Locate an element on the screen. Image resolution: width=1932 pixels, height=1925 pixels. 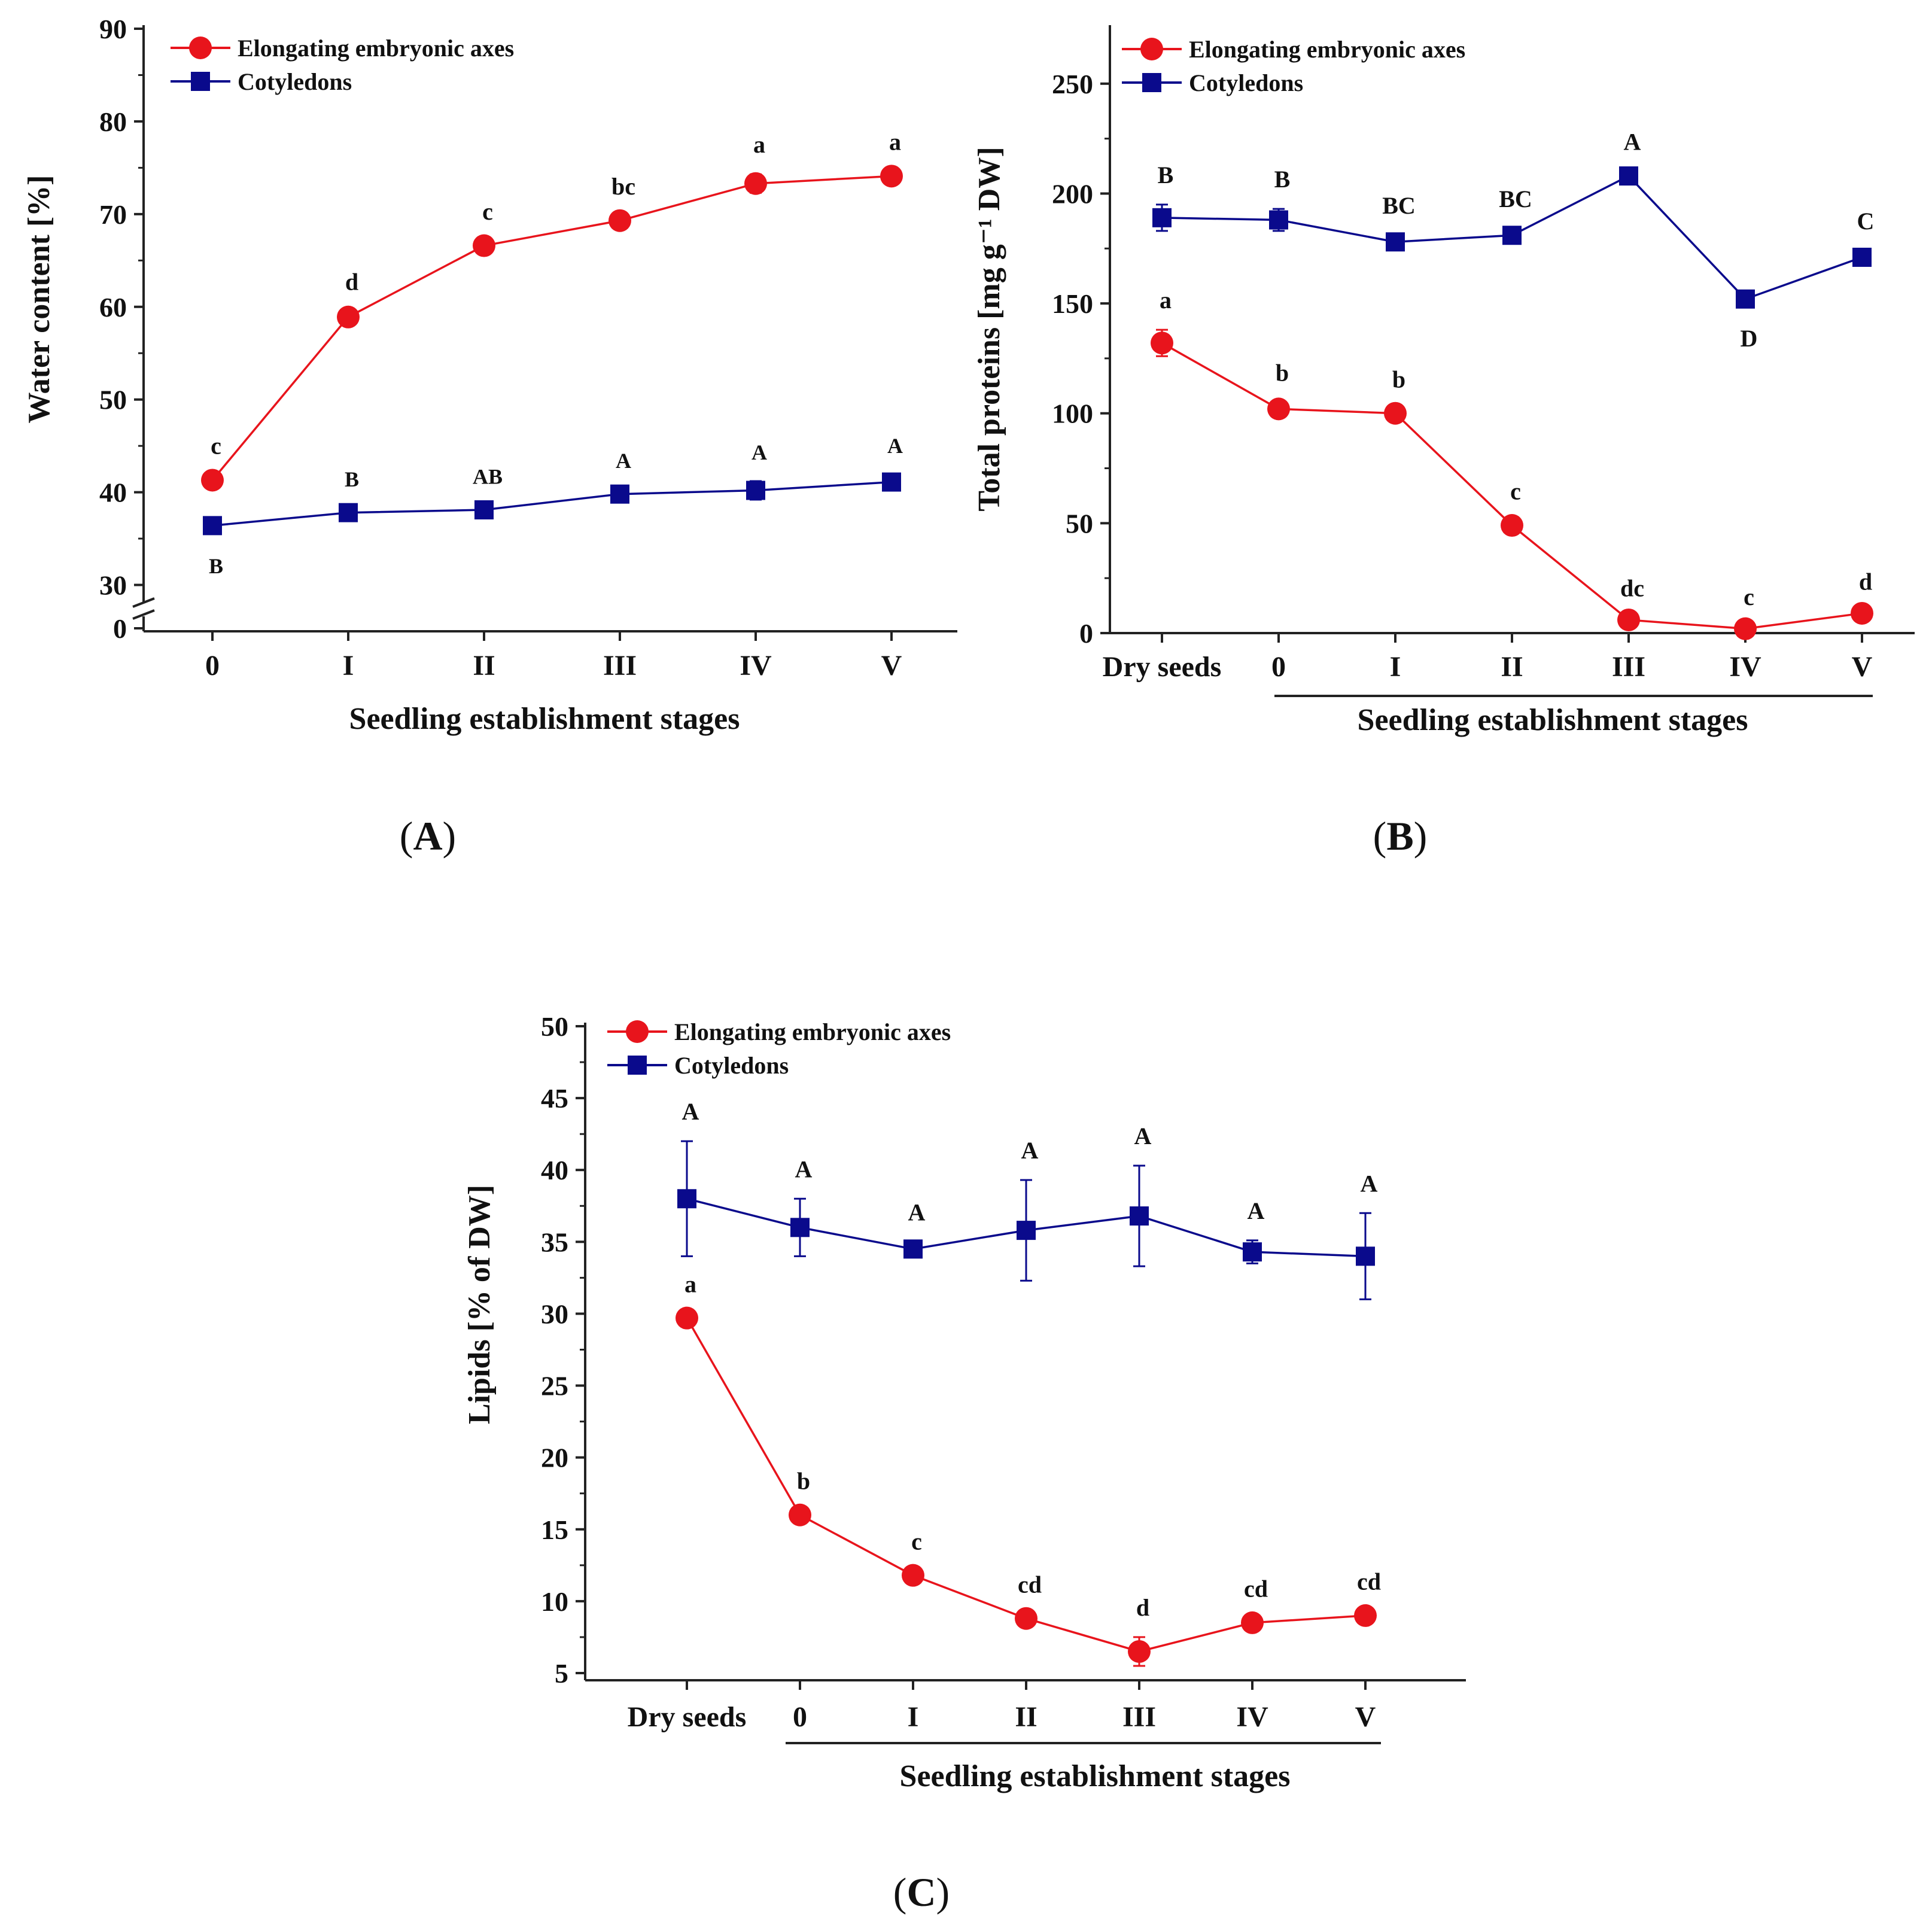
y-tick-label: 60 is located at coordinates (113, 307).